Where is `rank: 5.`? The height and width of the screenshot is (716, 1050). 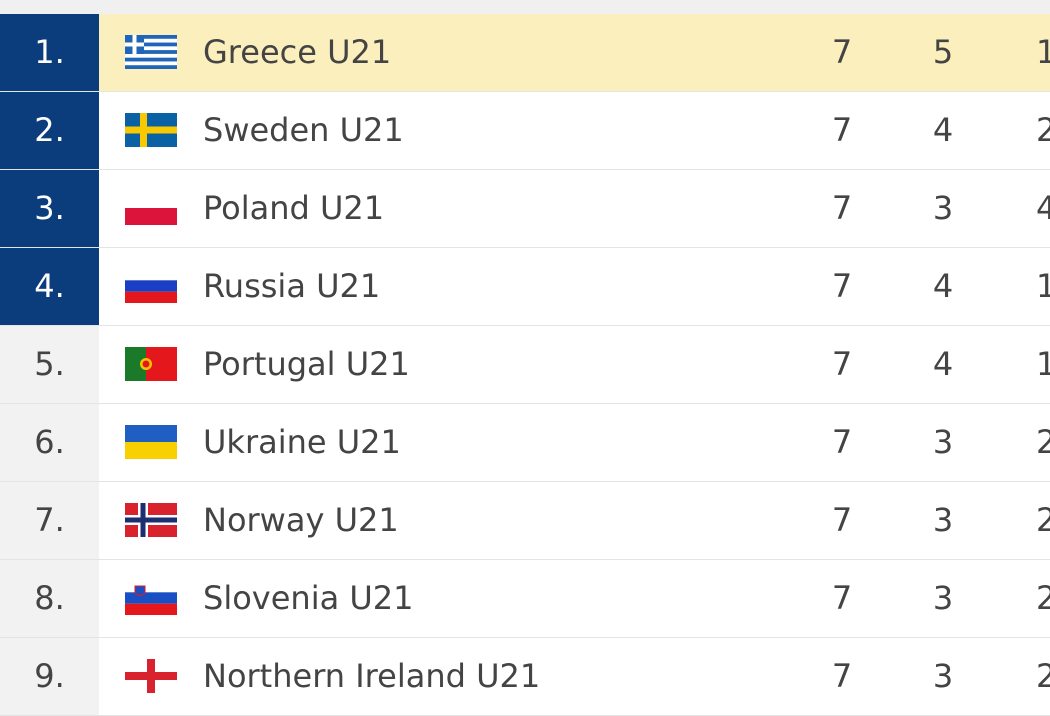 rank: 5. is located at coordinates (49, 364).